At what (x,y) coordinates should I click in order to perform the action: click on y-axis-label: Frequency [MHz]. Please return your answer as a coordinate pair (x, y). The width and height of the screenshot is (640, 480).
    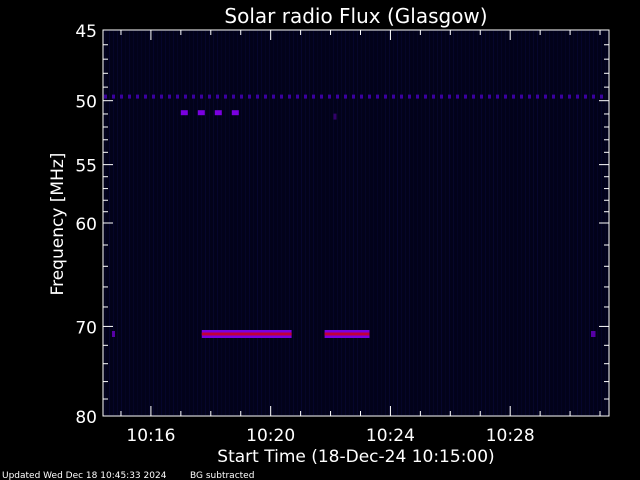
    Looking at the image, I should click on (58, 224).